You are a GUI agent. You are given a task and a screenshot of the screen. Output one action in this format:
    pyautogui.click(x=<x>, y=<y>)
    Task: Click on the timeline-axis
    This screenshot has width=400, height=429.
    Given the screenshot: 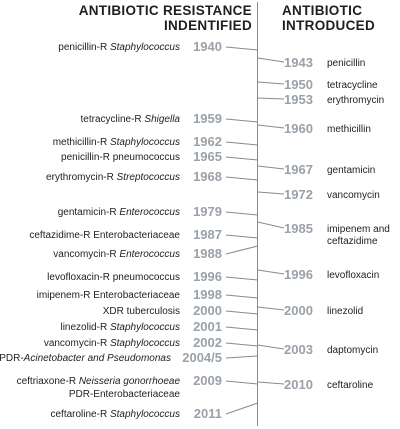 What is the action you would take?
    pyautogui.click(x=258, y=214)
    